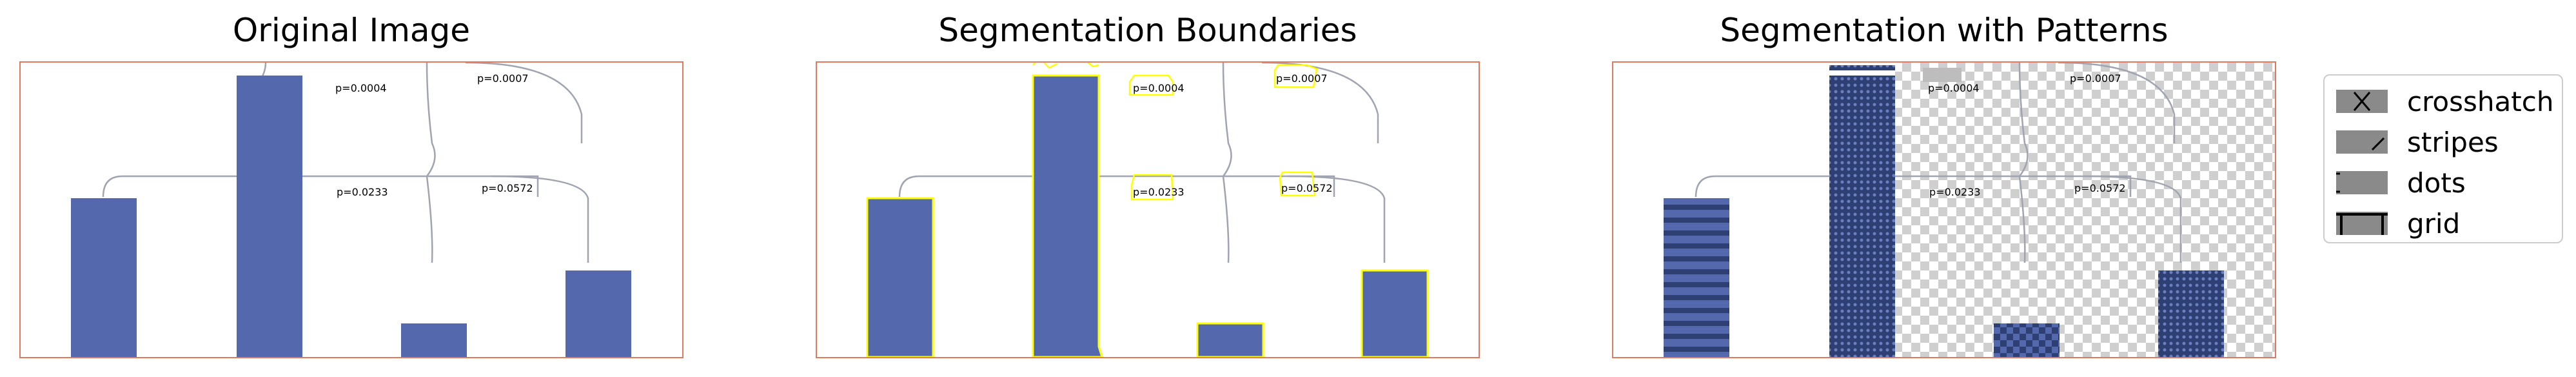 Image resolution: width=2576 pixels, height=377 pixels. I want to click on dots-icon, so click(2362, 182).